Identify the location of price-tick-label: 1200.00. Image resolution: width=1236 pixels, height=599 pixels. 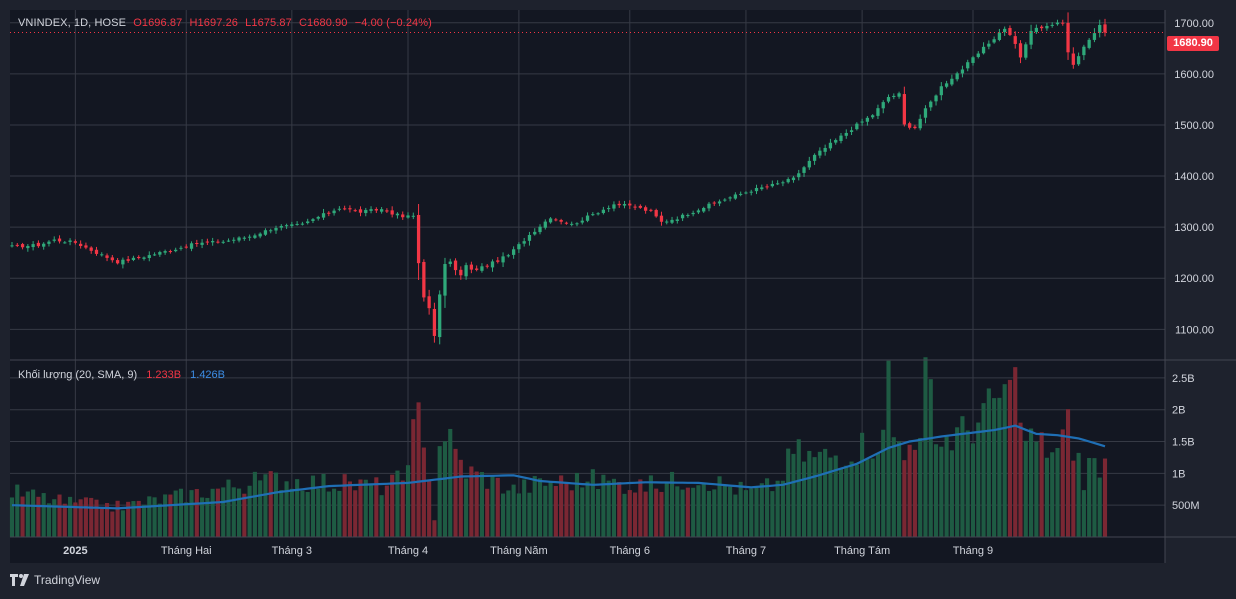
(1194, 279).